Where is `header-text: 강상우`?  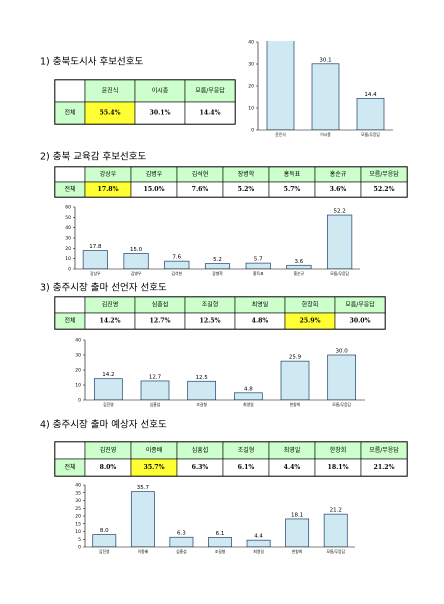
header-text: 강상우 is located at coordinates (108, 174).